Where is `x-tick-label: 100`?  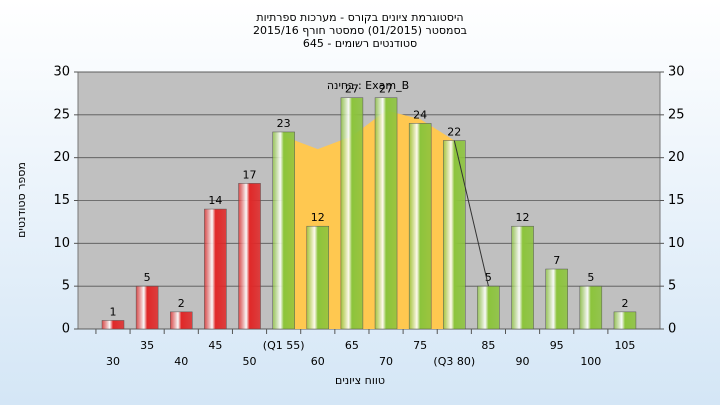
x-tick-label: 100 is located at coordinates (590, 361).